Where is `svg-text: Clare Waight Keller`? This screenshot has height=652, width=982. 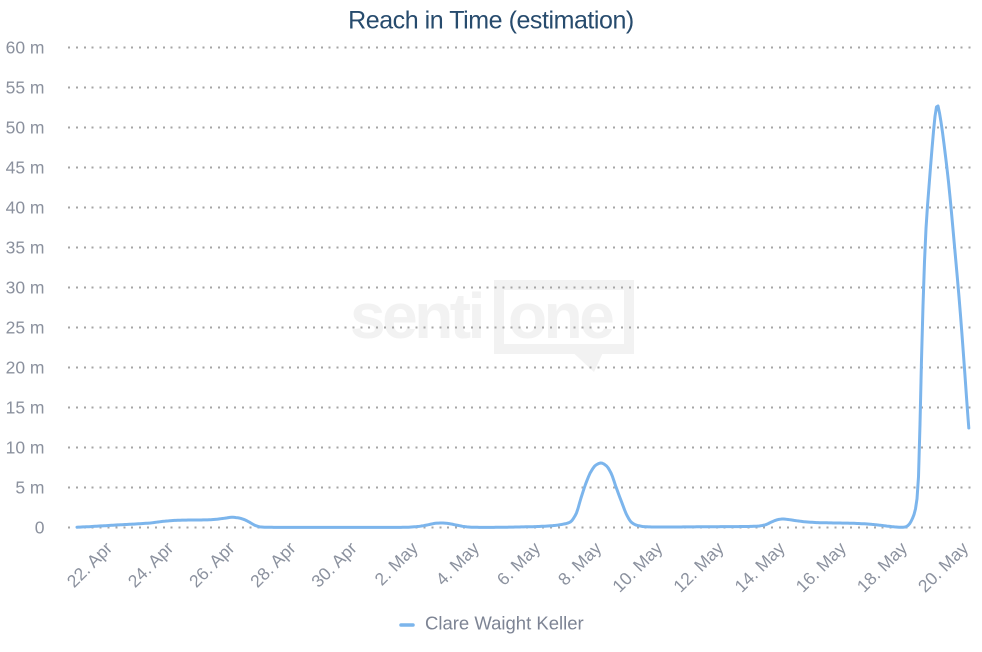 svg-text: Clare Waight Keller is located at coordinates (504, 623).